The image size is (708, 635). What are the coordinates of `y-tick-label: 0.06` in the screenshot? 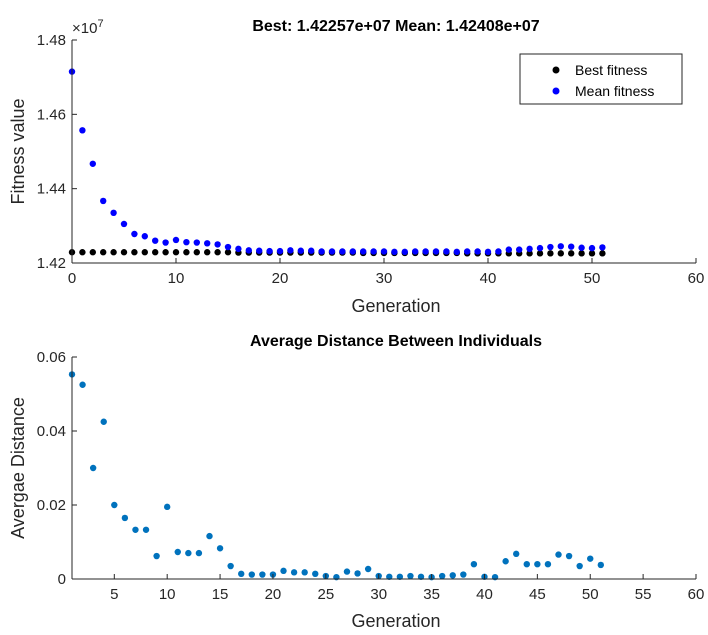 It's located at (51, 357).